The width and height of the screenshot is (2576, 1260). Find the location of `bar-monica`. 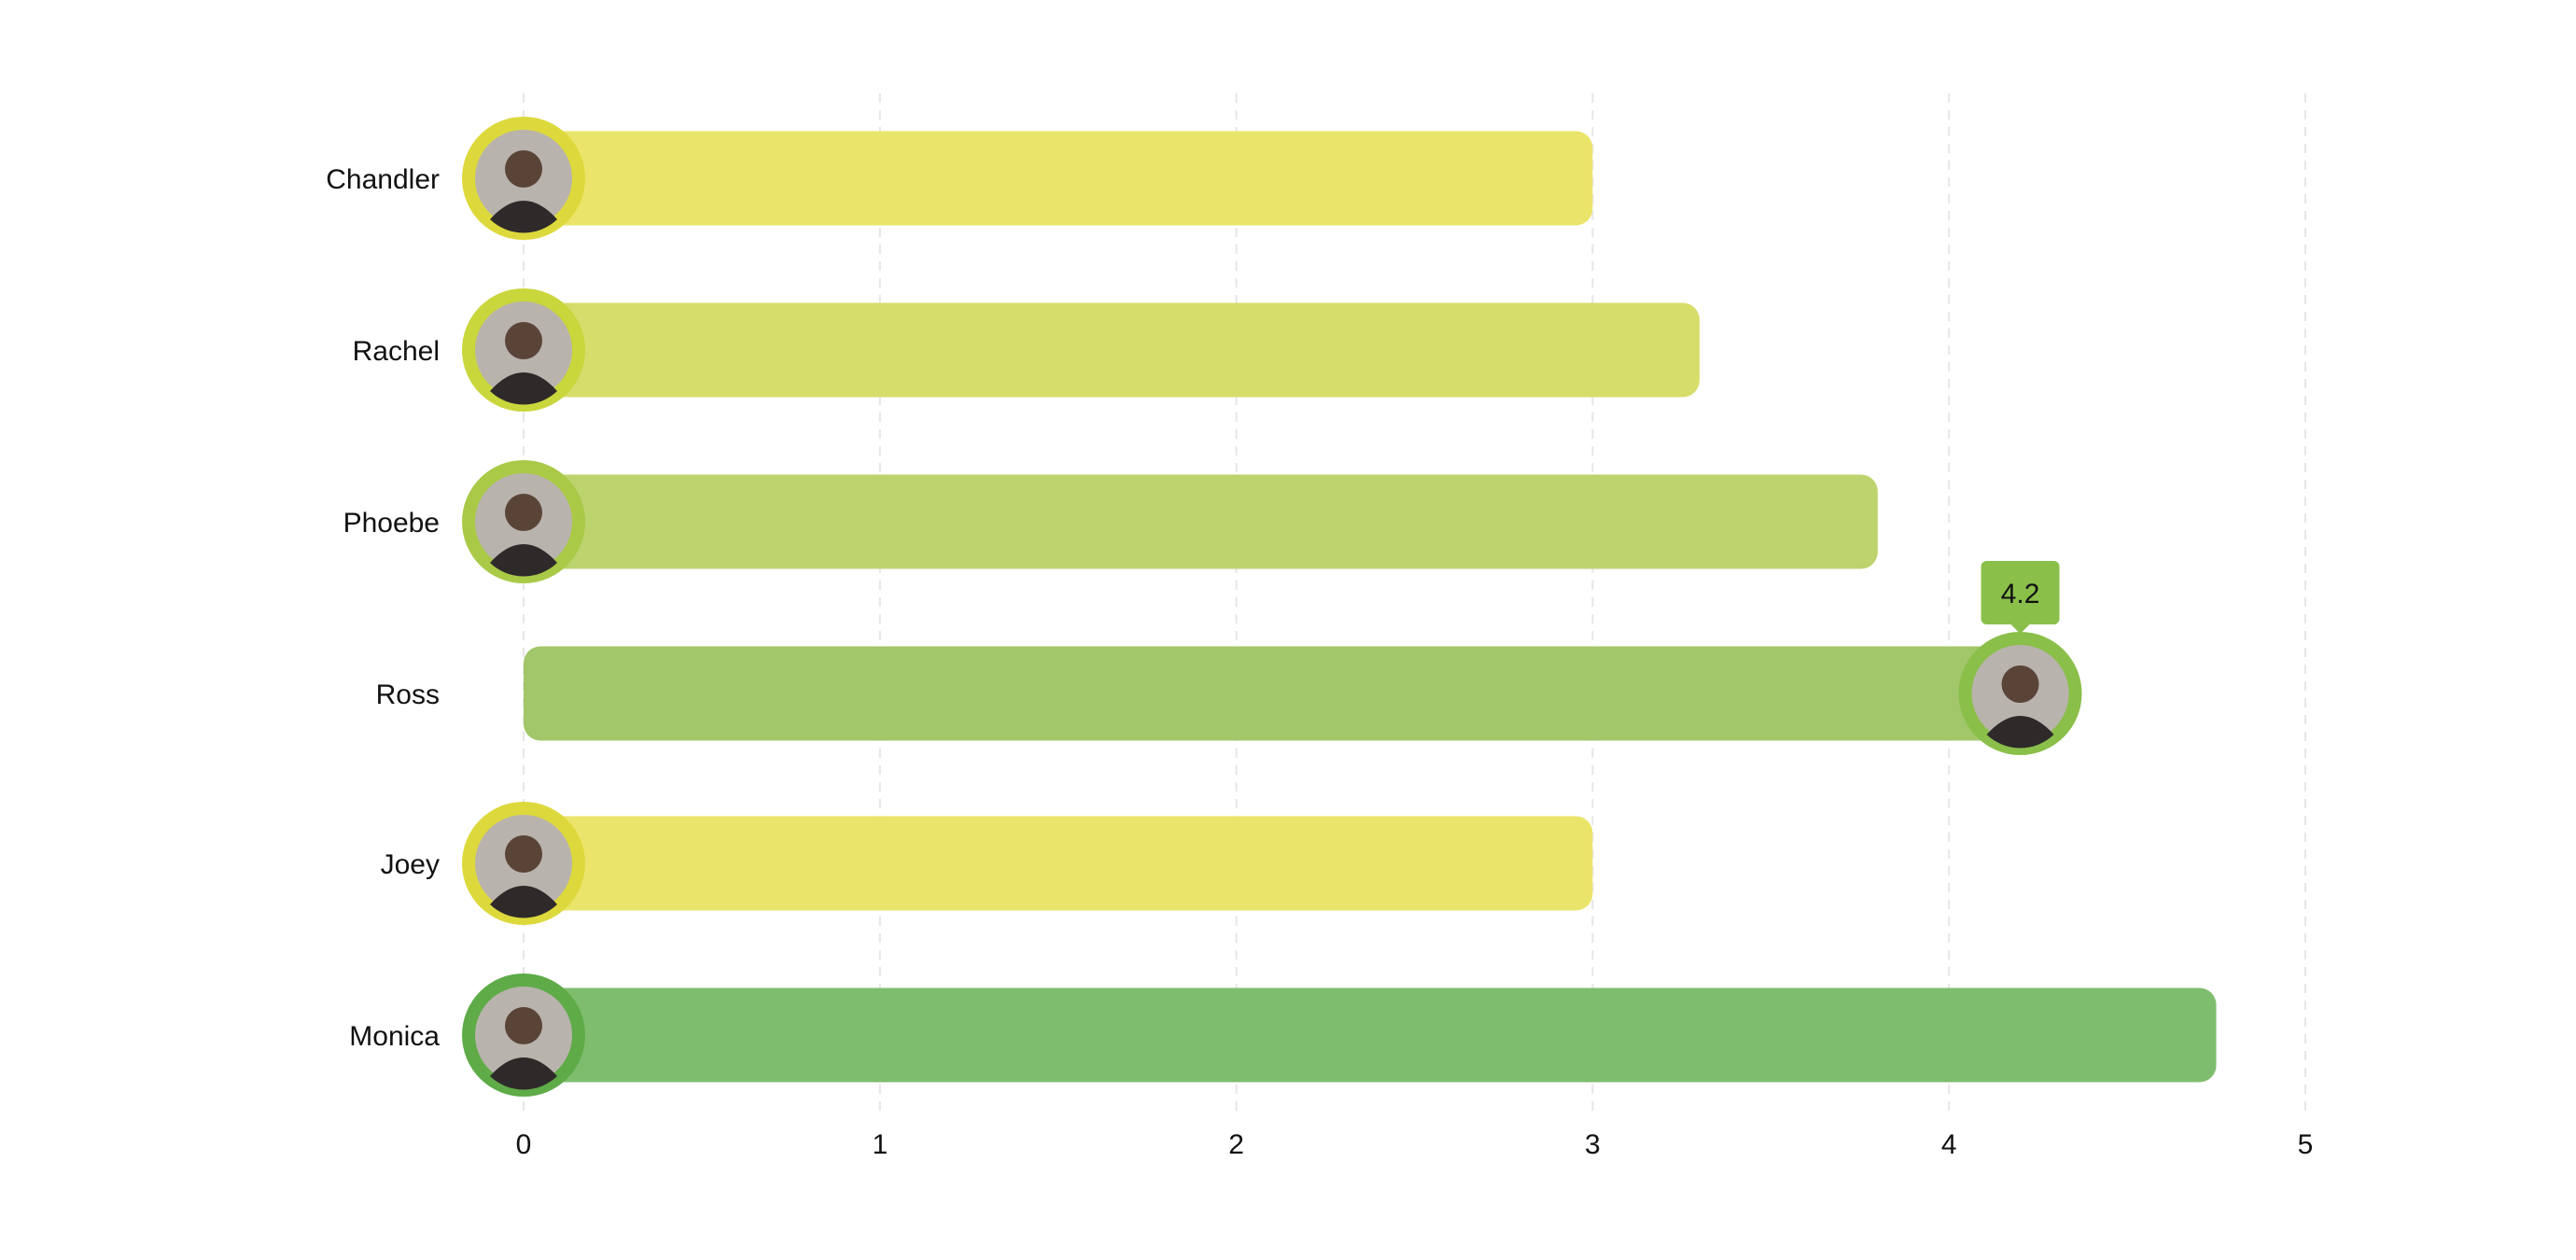

bar-monica is located at coordinates (1370, 1035).